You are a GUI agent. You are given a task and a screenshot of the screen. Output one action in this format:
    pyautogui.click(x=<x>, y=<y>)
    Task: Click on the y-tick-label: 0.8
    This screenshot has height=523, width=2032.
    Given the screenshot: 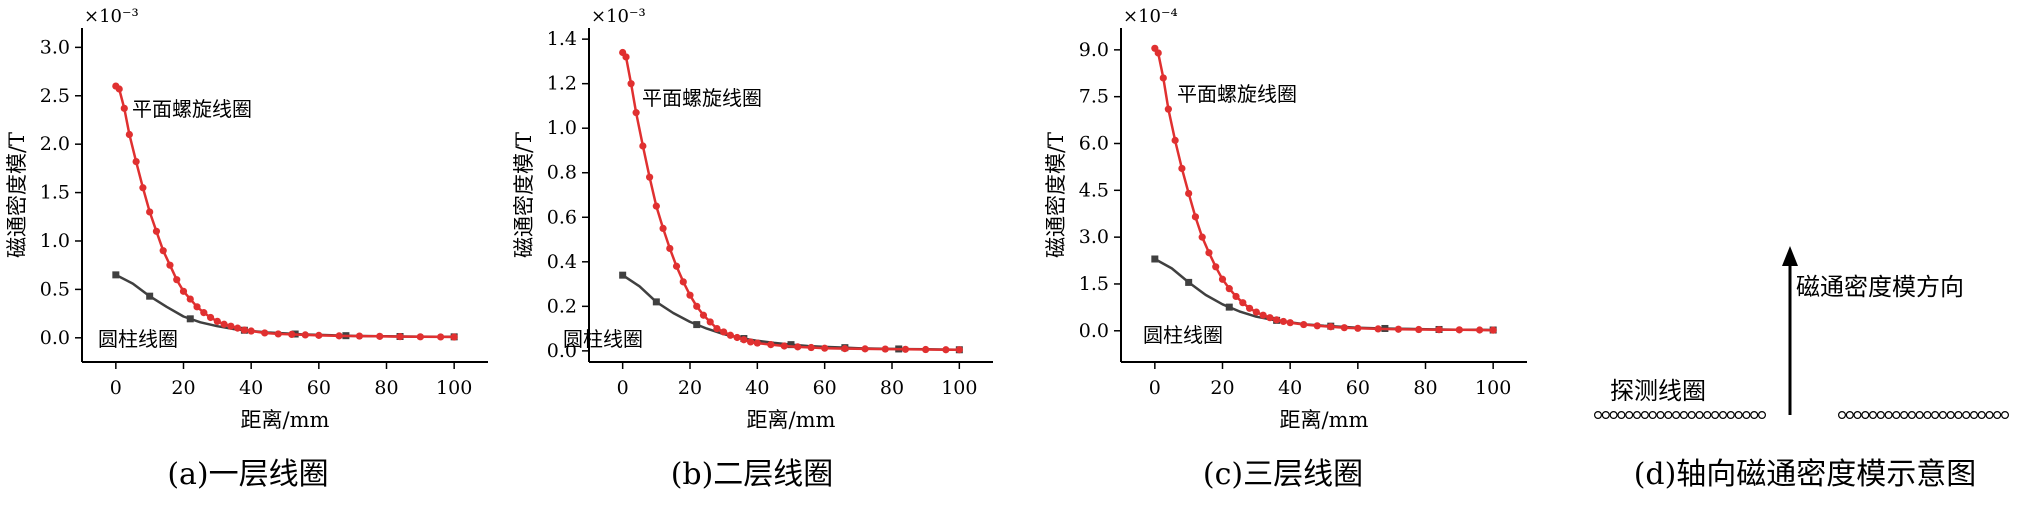 What is the action you would take?
    pyautogui.click(x=562, y=173)
    